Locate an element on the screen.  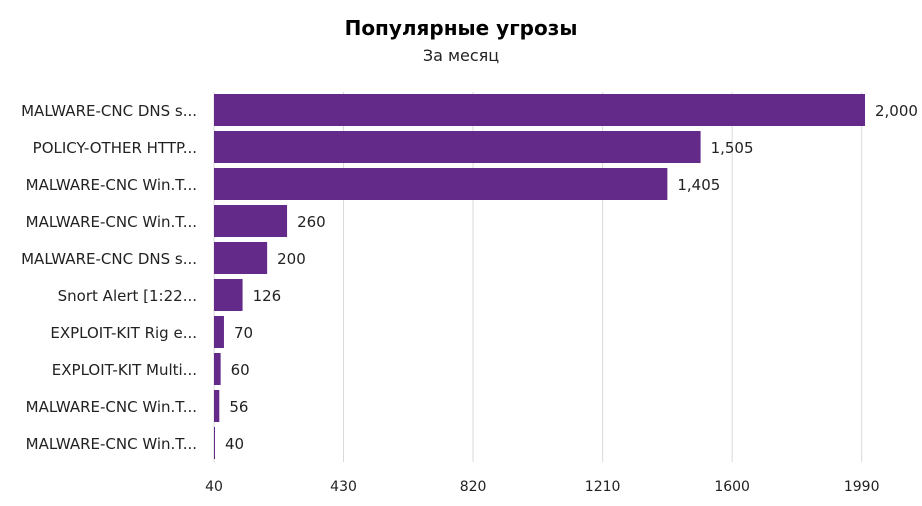
x-tick-label: 1210 is located at coordinates (603, 487).